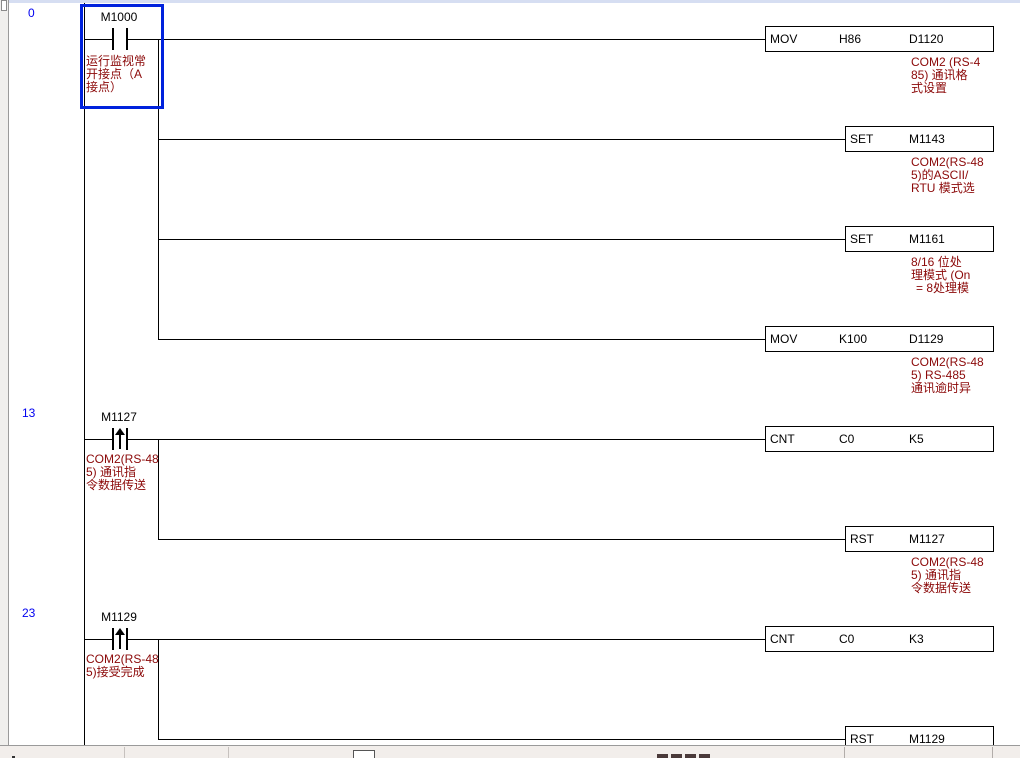  I want to click on instruction-box-set: SET M1161, so click(919, 239).